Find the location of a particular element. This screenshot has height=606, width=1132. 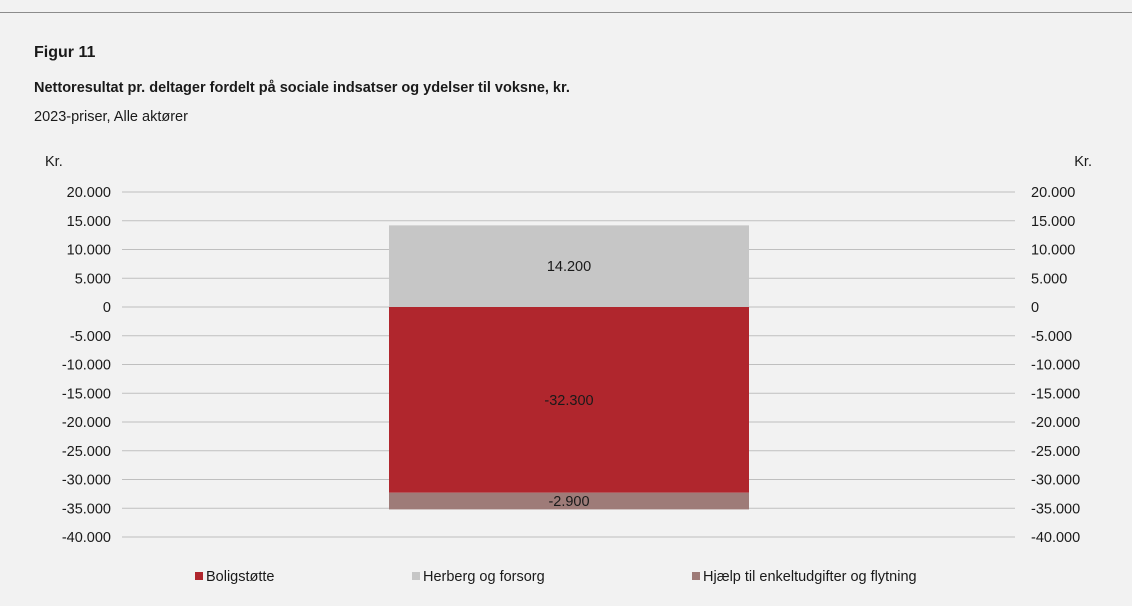

y-tick-label-left: 0 is located at coordinates (107, 308).